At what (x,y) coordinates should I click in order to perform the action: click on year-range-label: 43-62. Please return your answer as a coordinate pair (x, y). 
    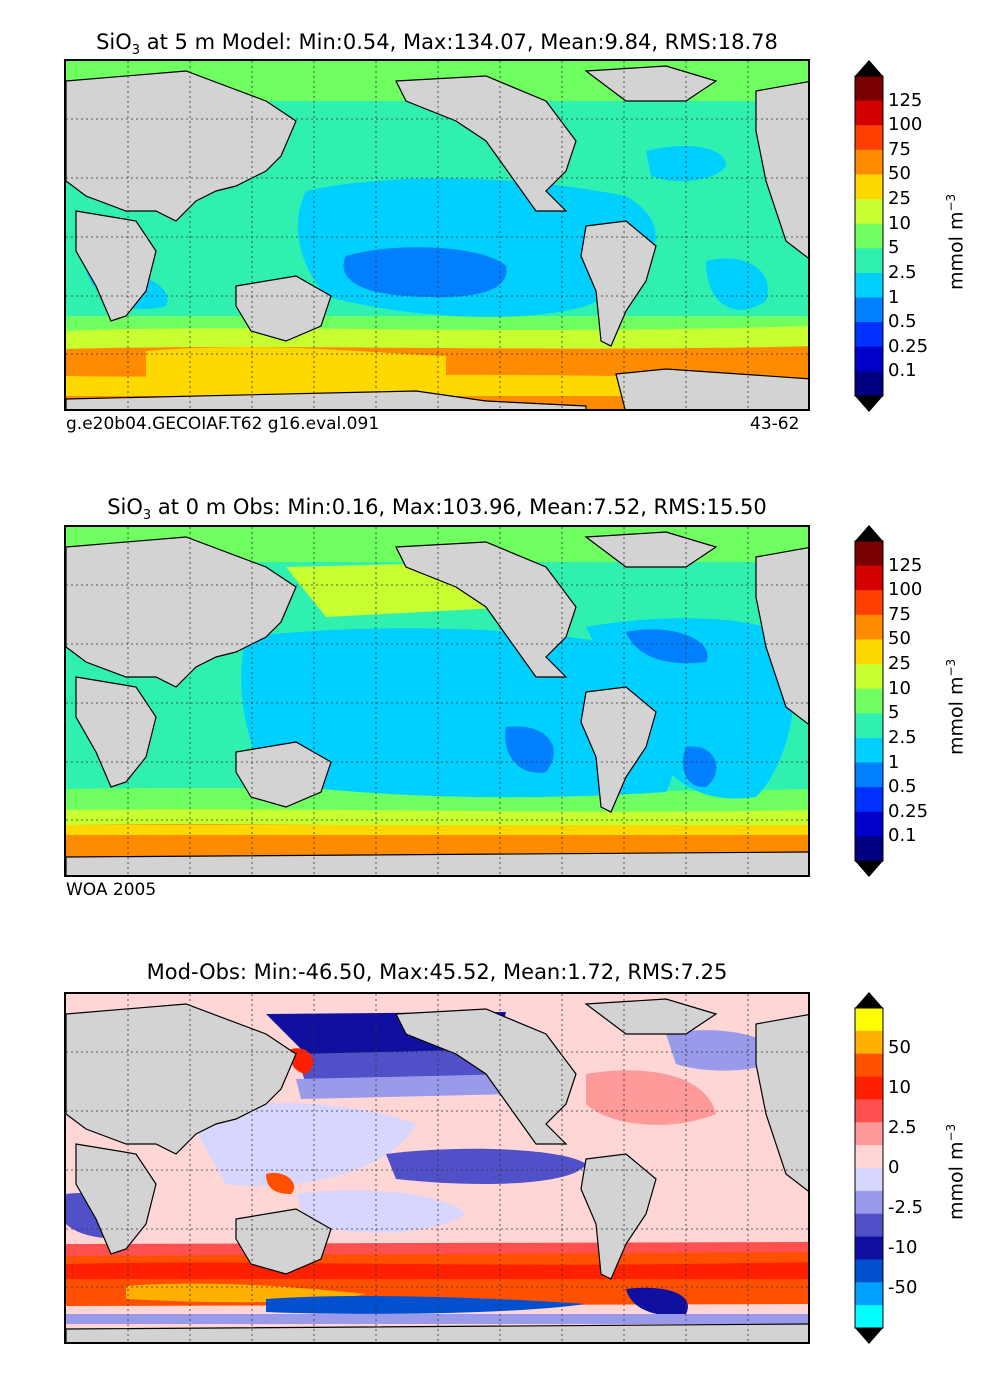
    Looking at the image, I should click on (775, 424).